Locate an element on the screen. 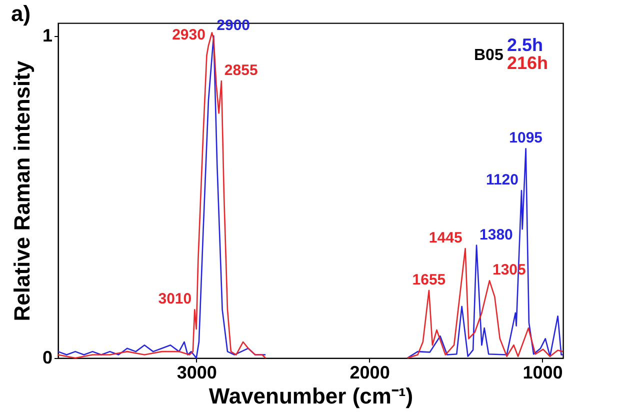 The height and width of the screenshot is (416, 628). text: 2.5h is located at coordinates (525, 45).